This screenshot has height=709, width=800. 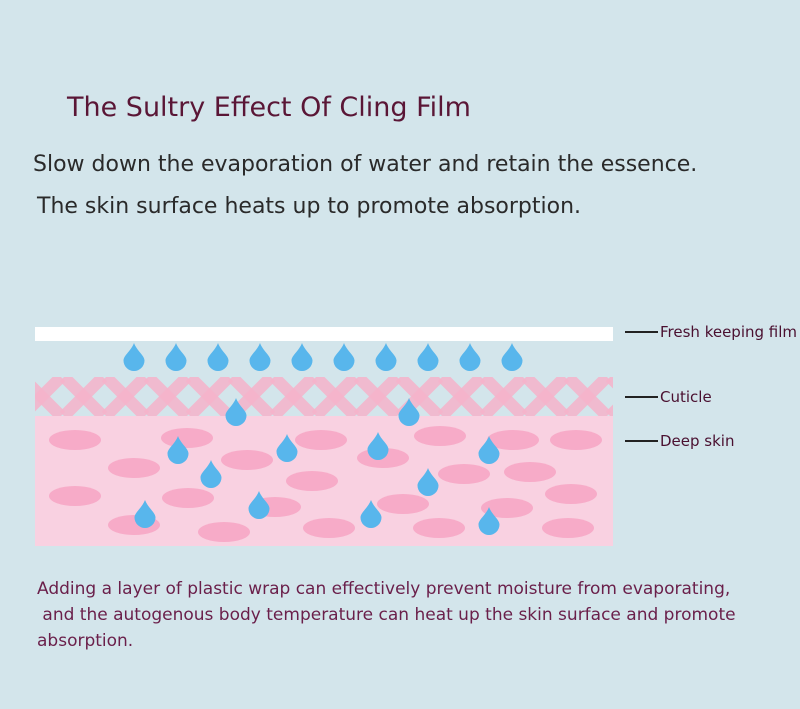 What do you see at coordinates (729, 332) in the screenshot?
I see `label-text: Fresh keeping film` at bounding box center [729, 332].